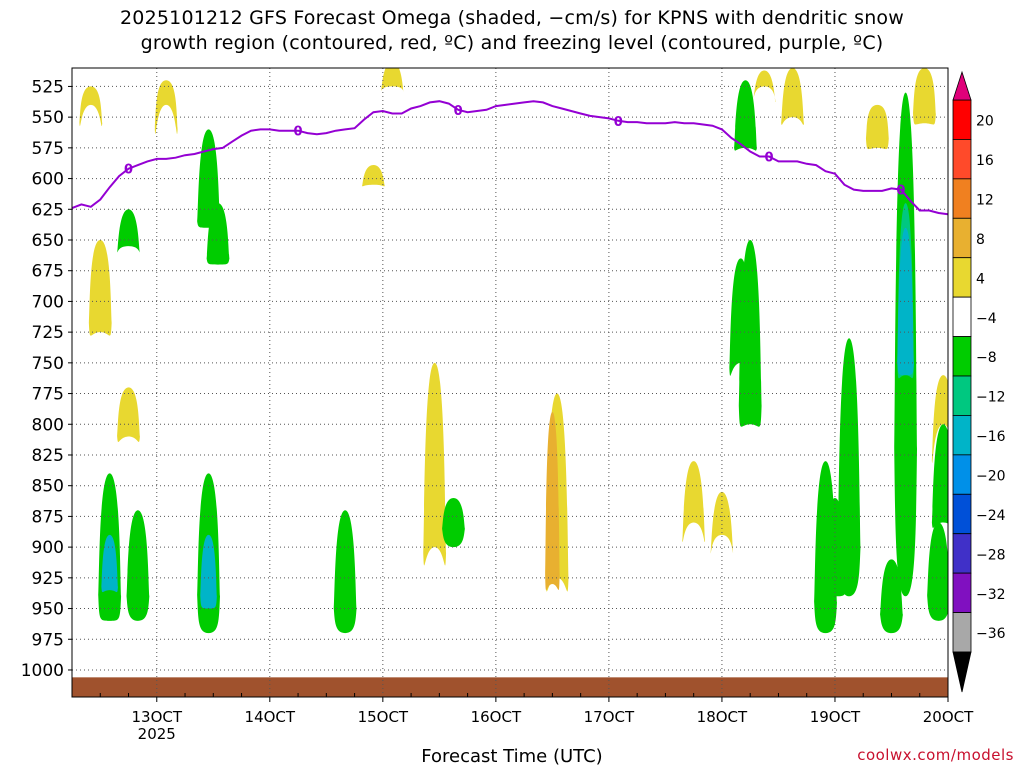 The height and width of the screenshot is (768, 1024). Describe the element at coordinates (962, 85) in the screenshot. I see `colorbar-top-arrow` at that location.